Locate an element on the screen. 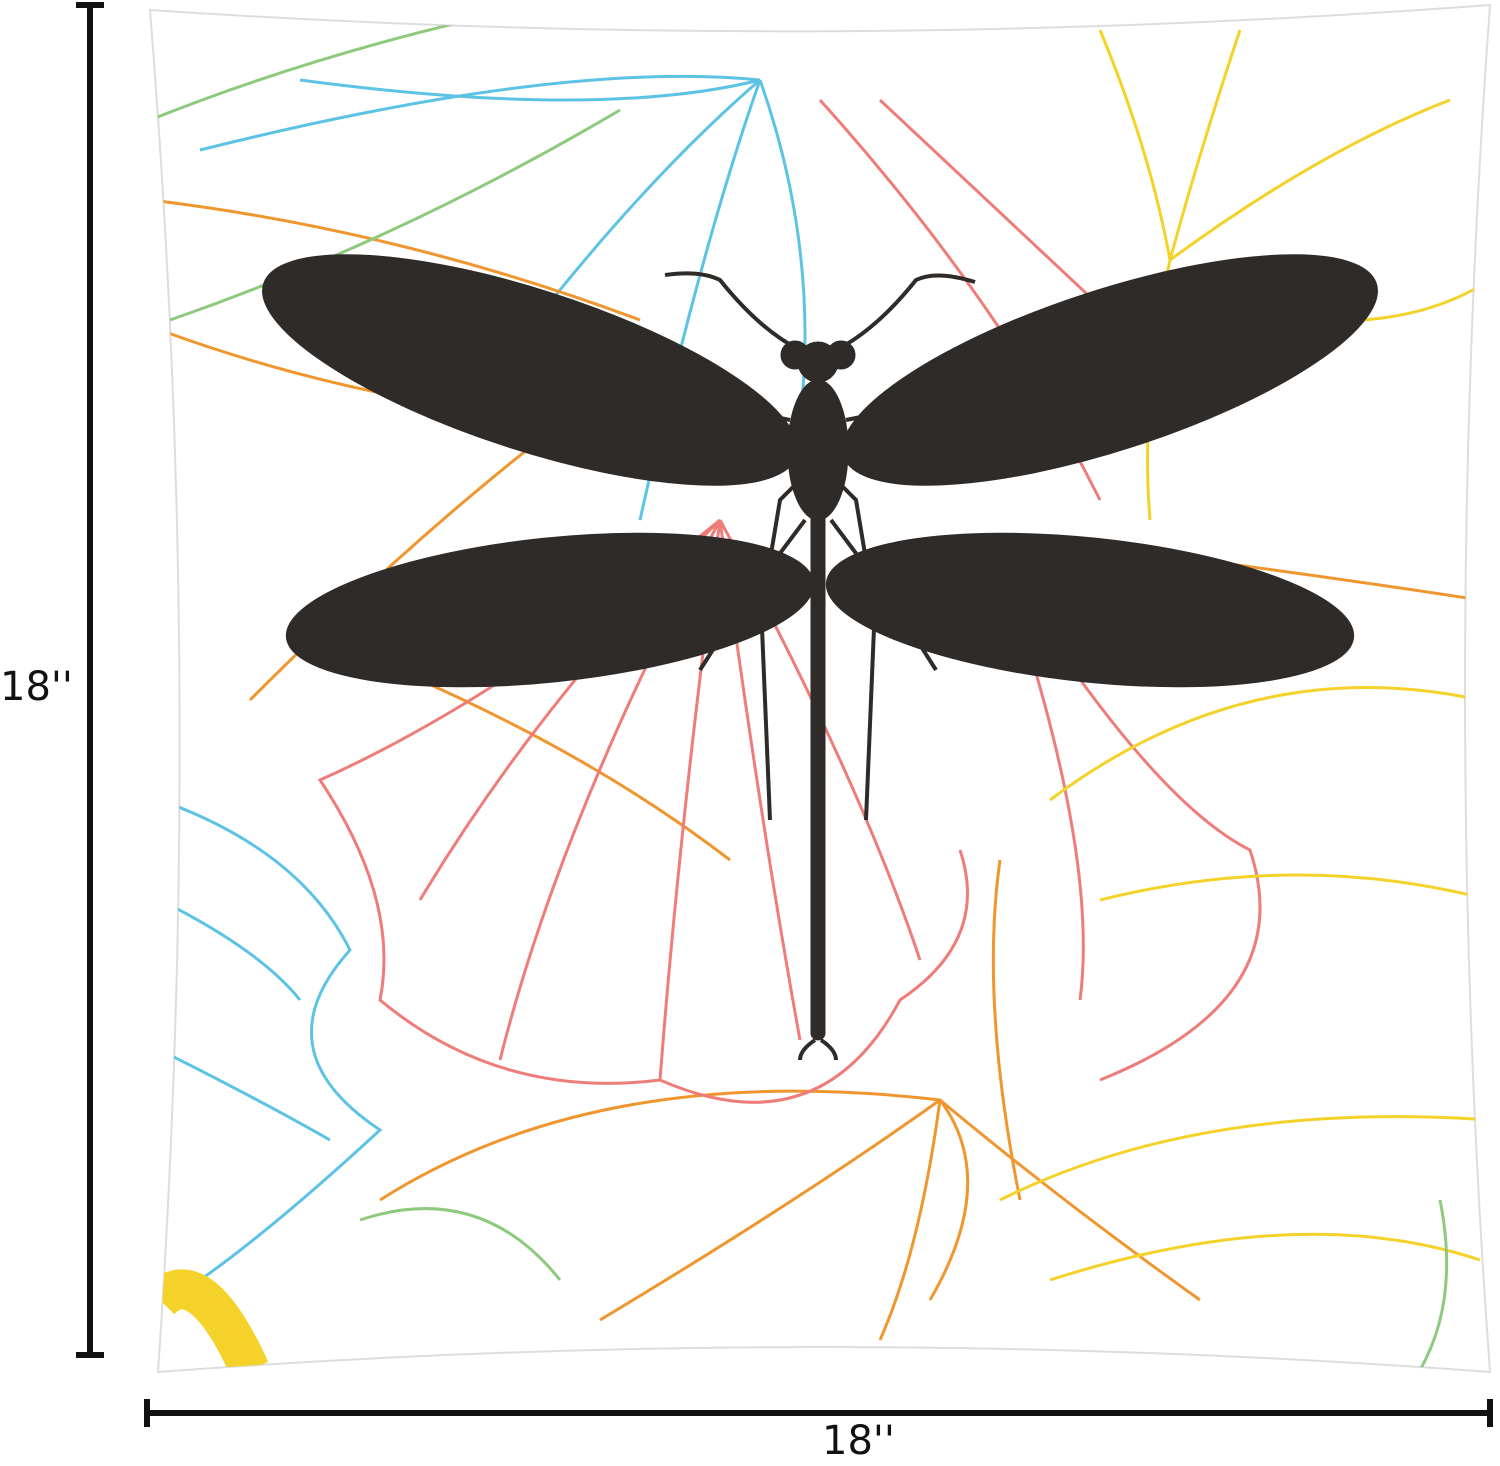 This screenshot has width=1500, height=1466. height-label: 18'' is located at coordinates (36, 687).